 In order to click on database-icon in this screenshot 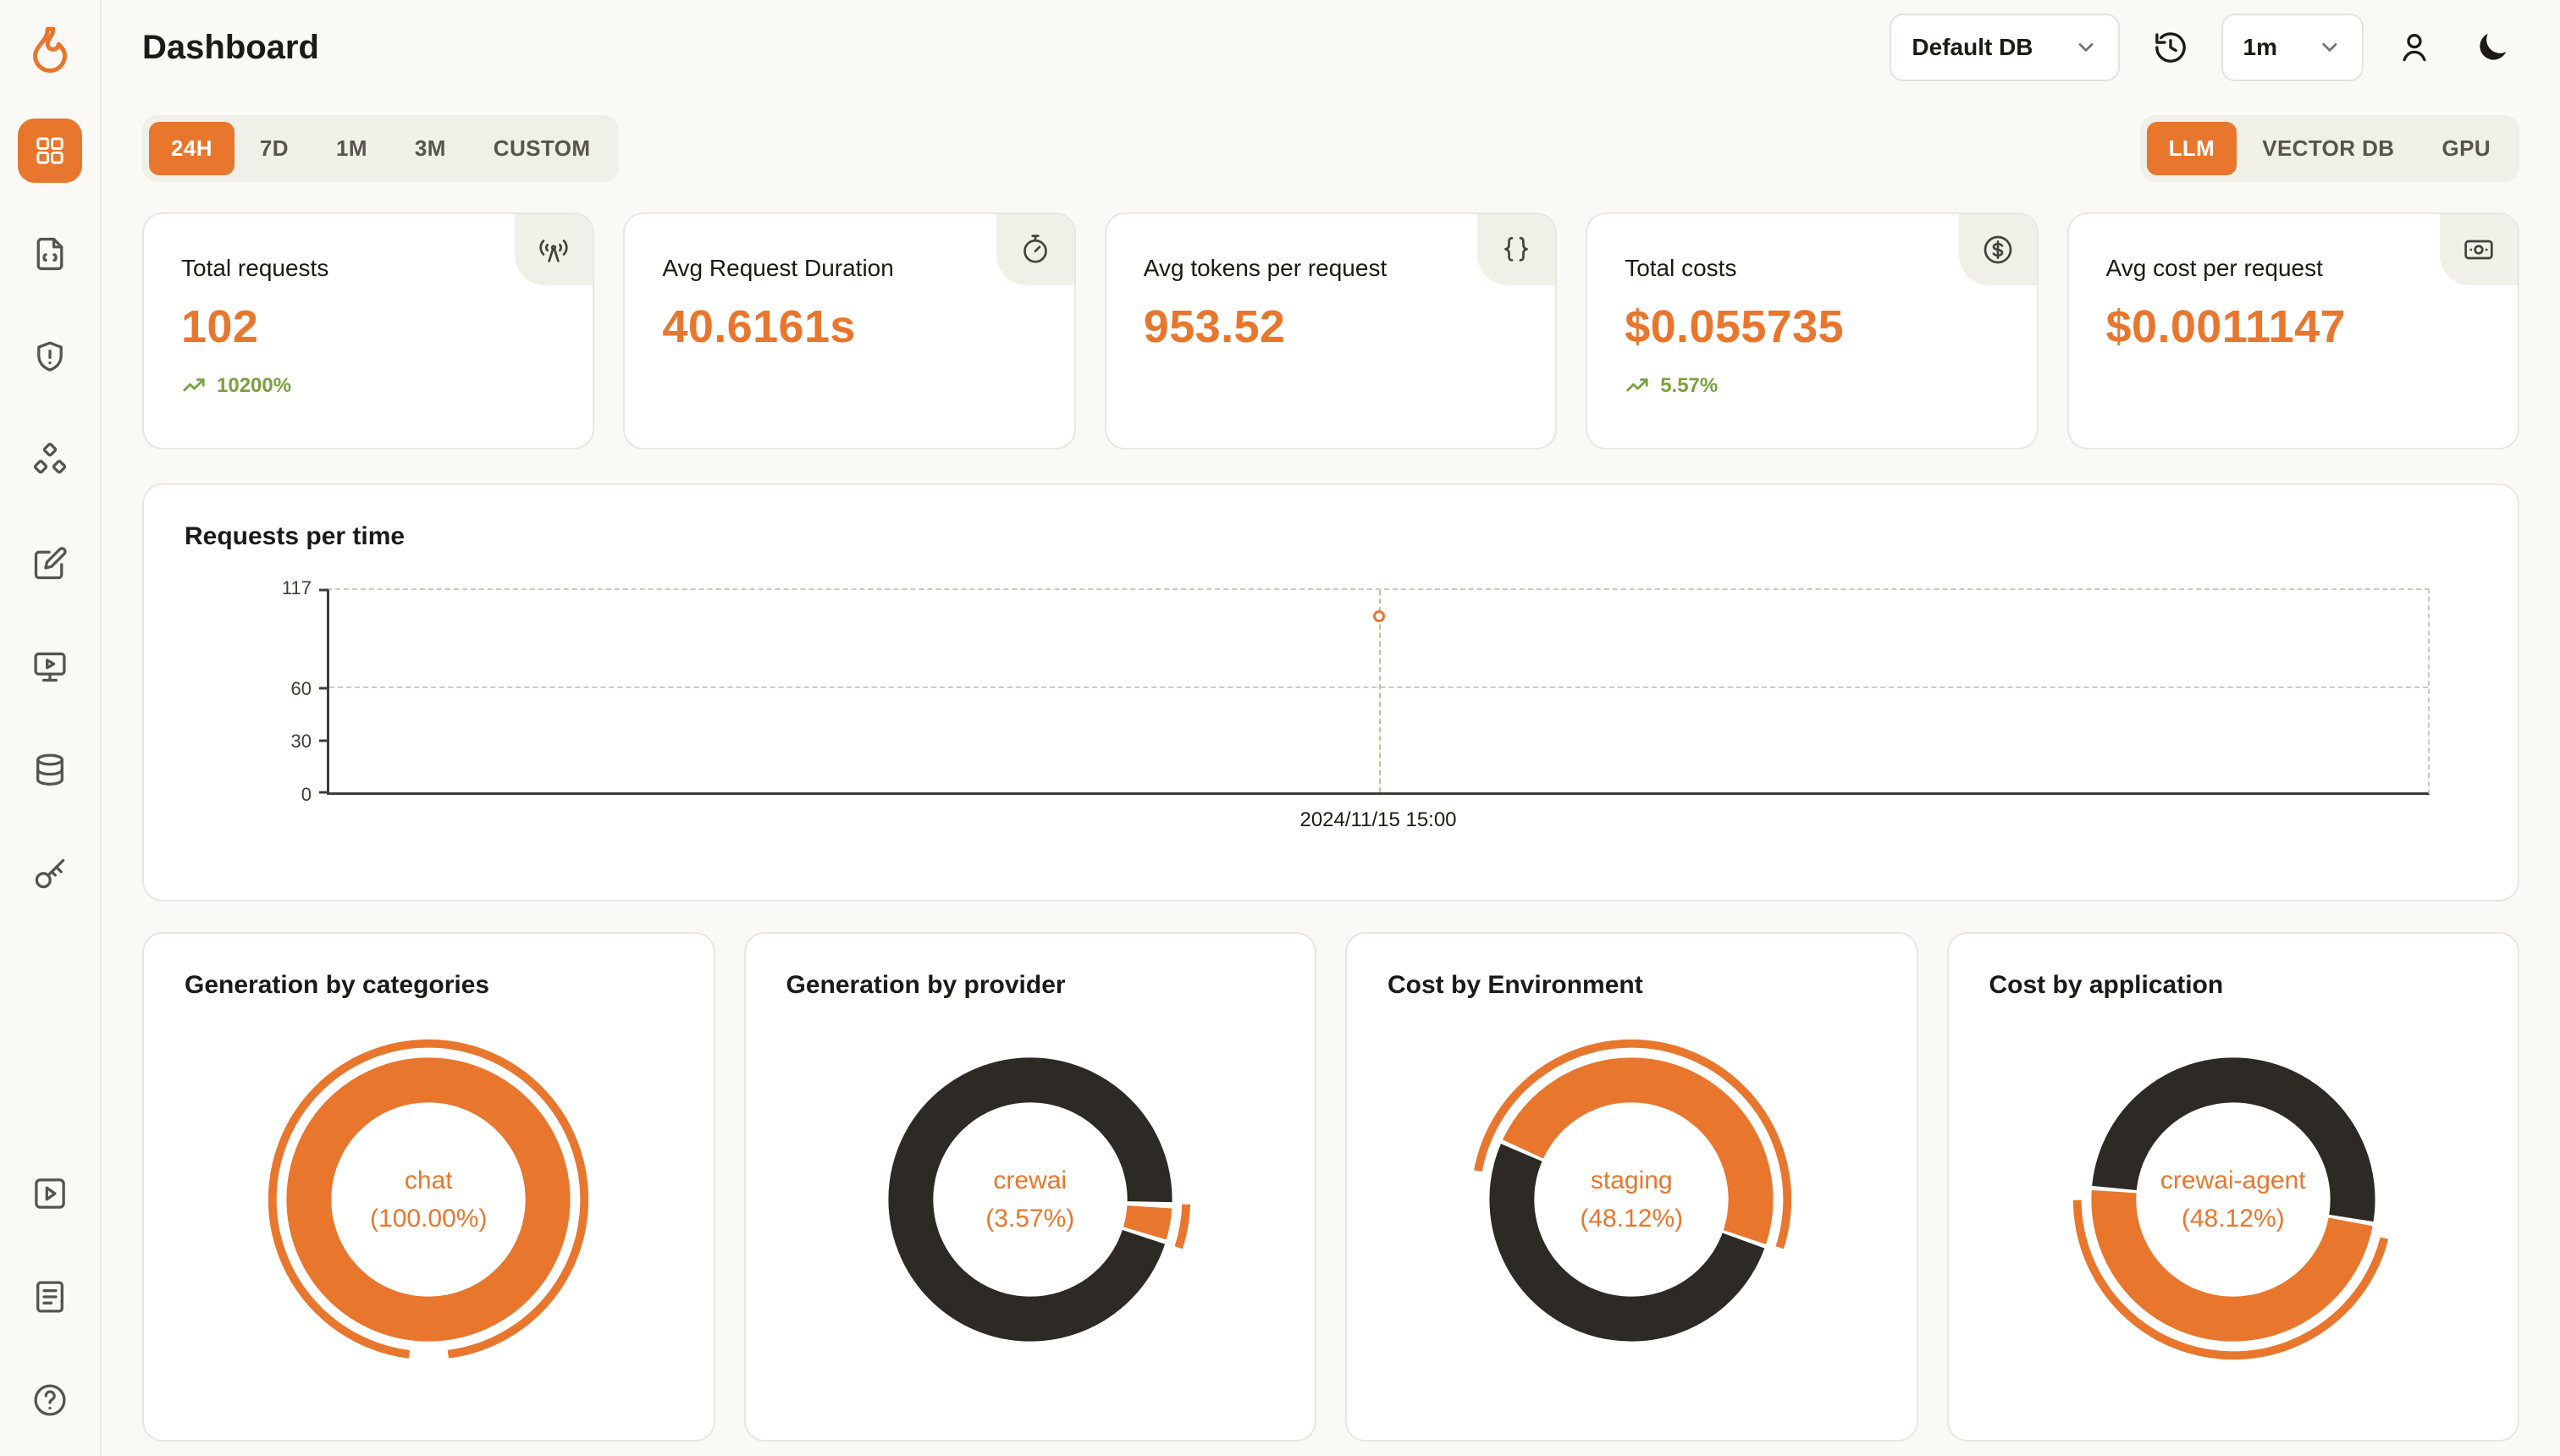, I will do `click(49, 769)`.